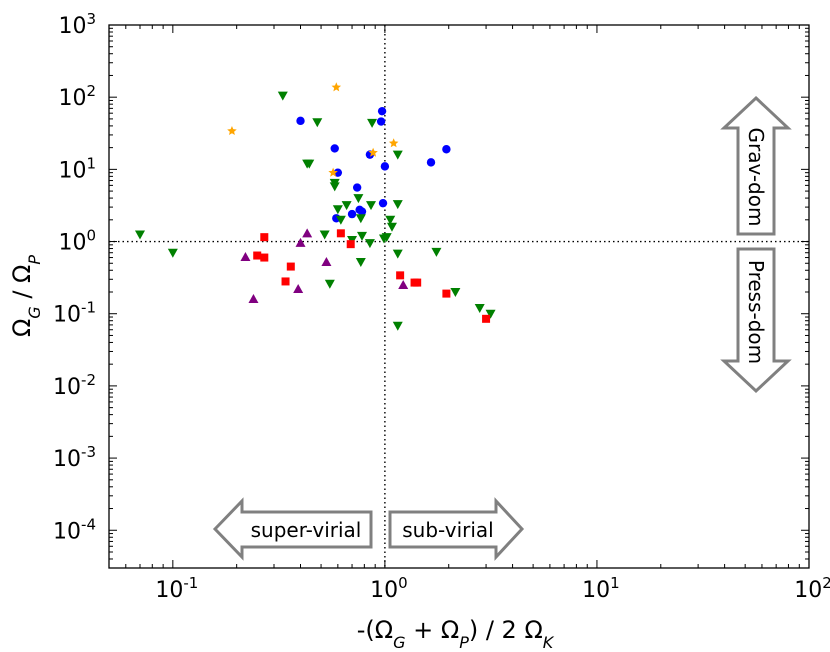  I want to click on press-dom-arrow, so click(756, 320).